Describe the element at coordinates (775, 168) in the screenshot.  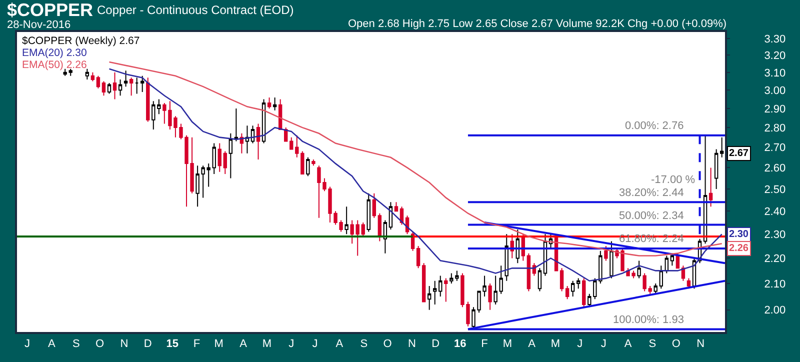
I see `y-tick-label: 2.60` at that location.